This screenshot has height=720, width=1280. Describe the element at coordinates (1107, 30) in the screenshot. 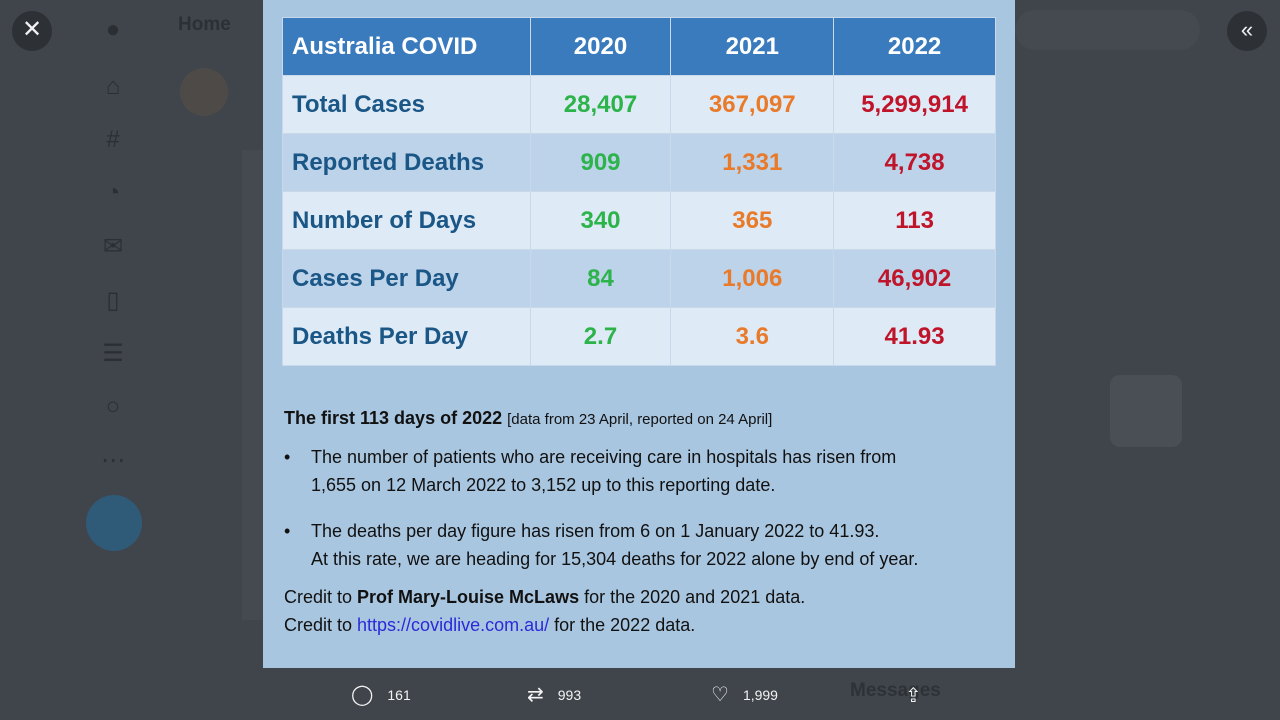

I see `search-input` at that location.